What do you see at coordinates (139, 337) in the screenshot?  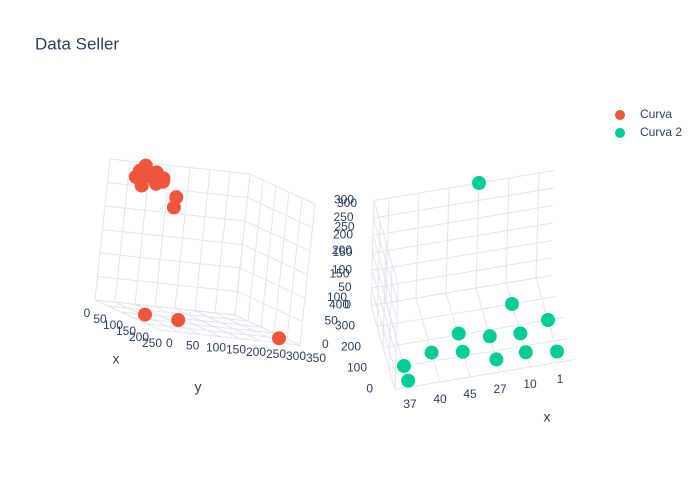 I see `x-tick-label: 200` at bounding box center [139, 337].